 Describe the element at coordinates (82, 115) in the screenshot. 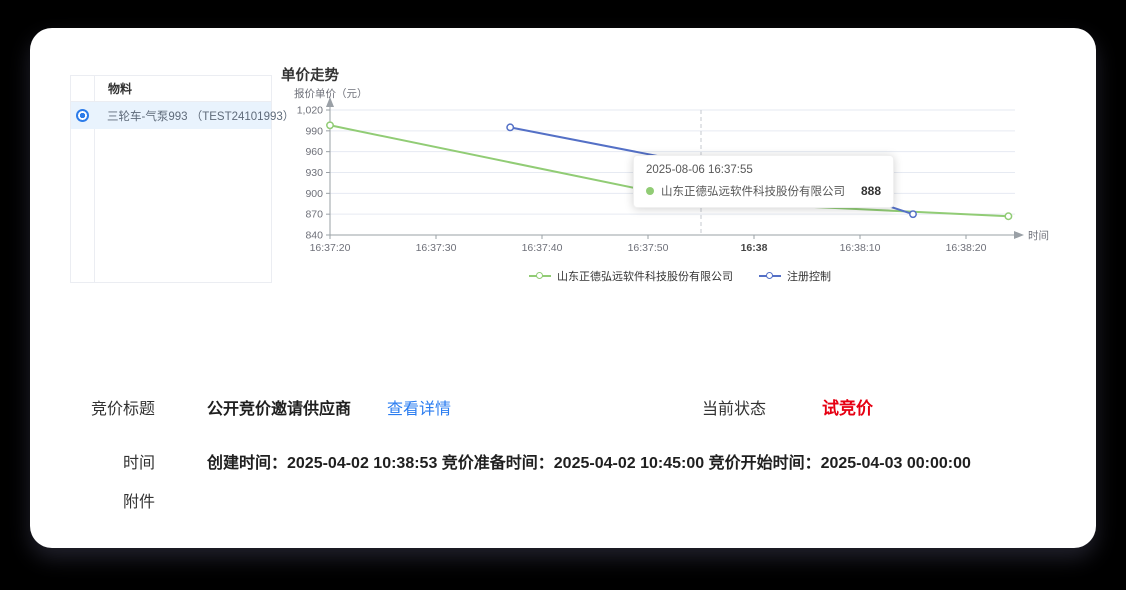

I see `radio-selected-icon` at that location.